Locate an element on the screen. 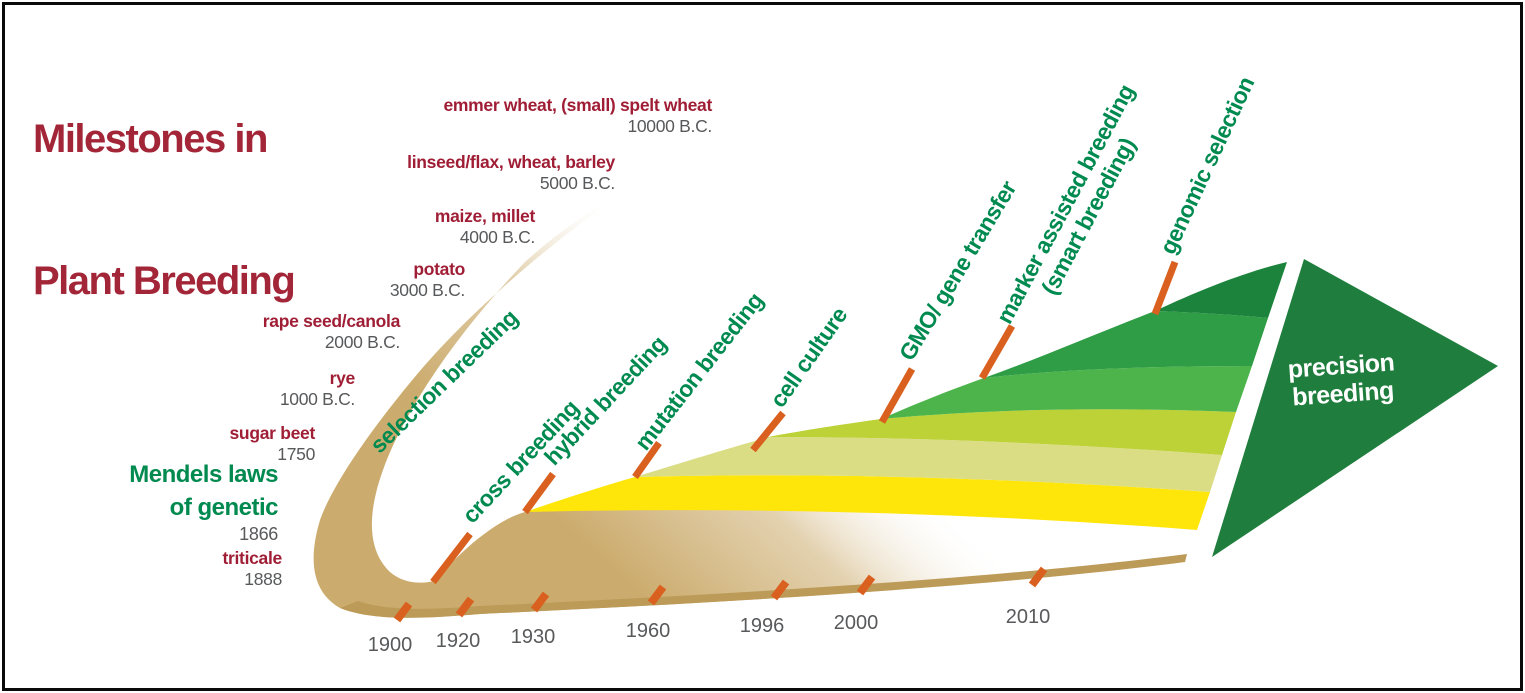 Image resolution: width=1525 pixels, height=693 pixels. year-tick-2010 is located at coordinates (1038, 577).